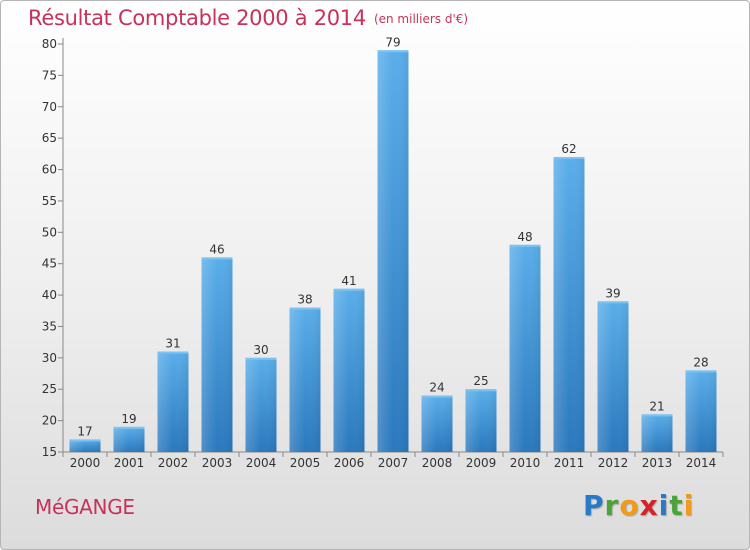 This screenshot has height=550, width=750. Describe the element at coordinates (49, 232) in the screenshot. I see `y-tick-label: 50` at that location.